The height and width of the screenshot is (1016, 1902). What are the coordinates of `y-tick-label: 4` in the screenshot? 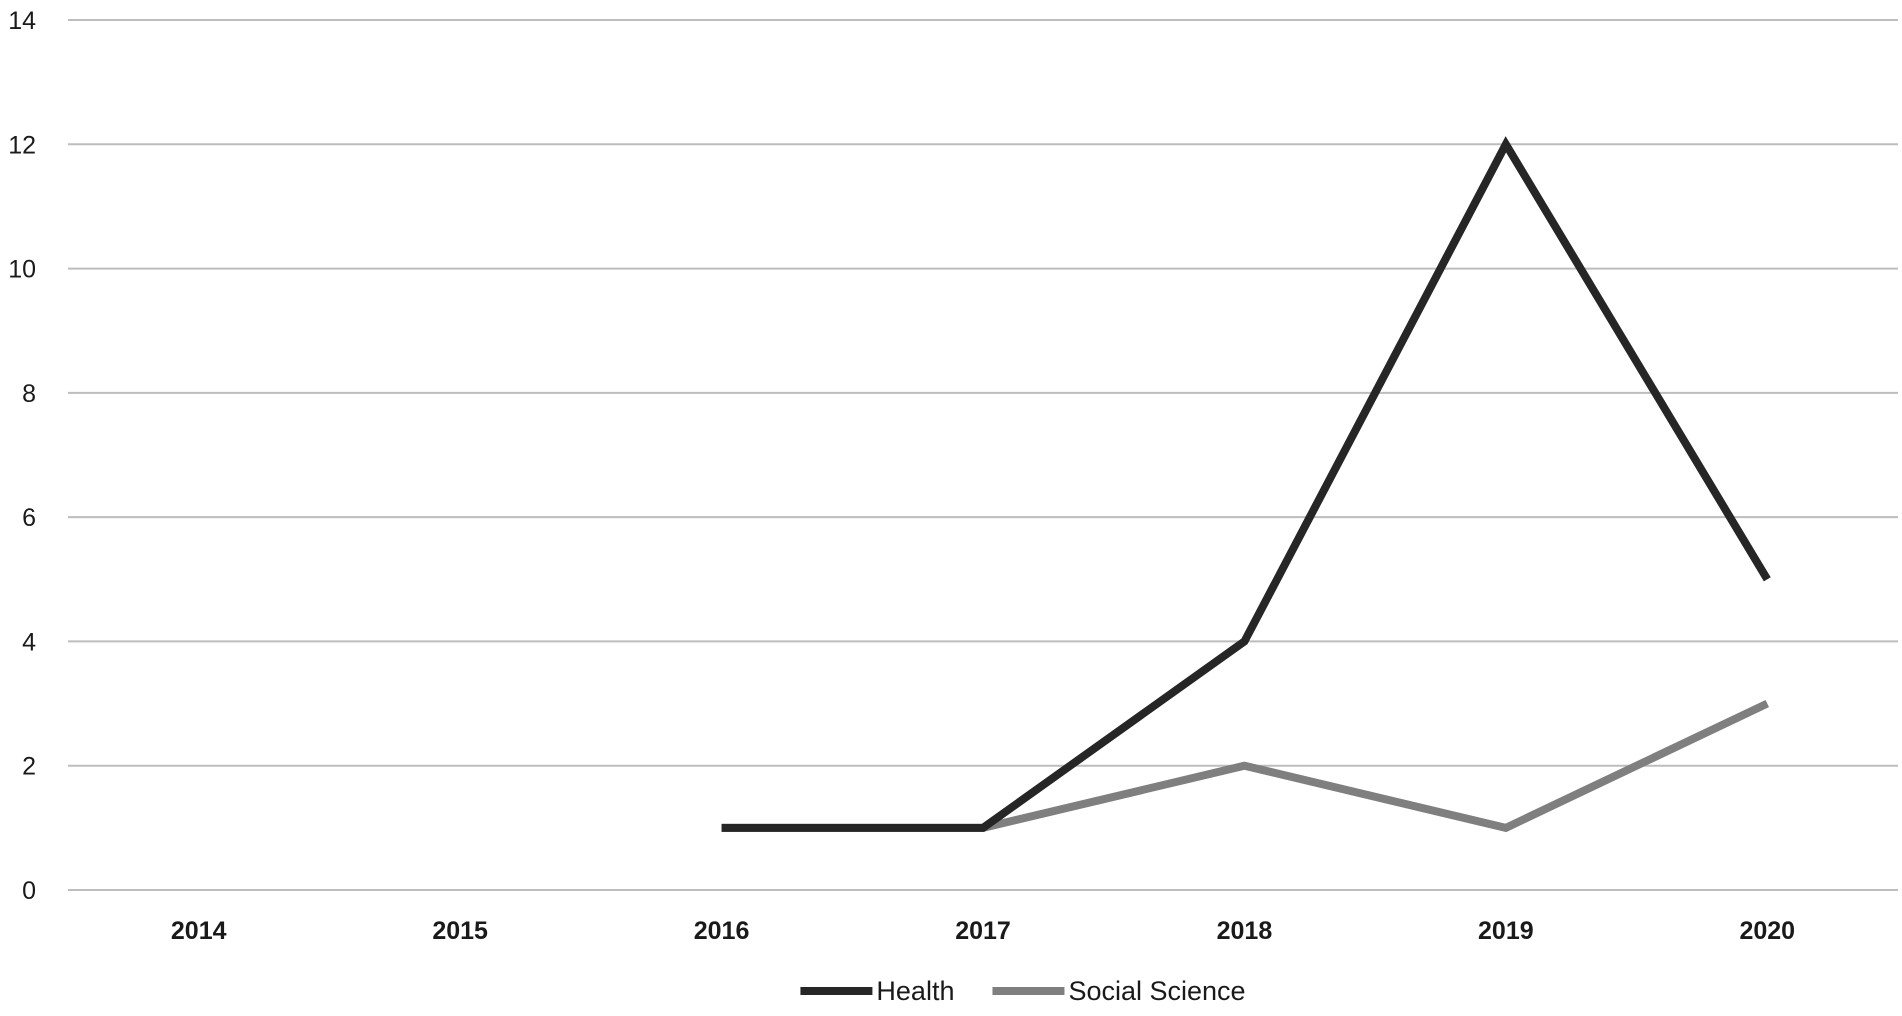 It's located at (29, 642).